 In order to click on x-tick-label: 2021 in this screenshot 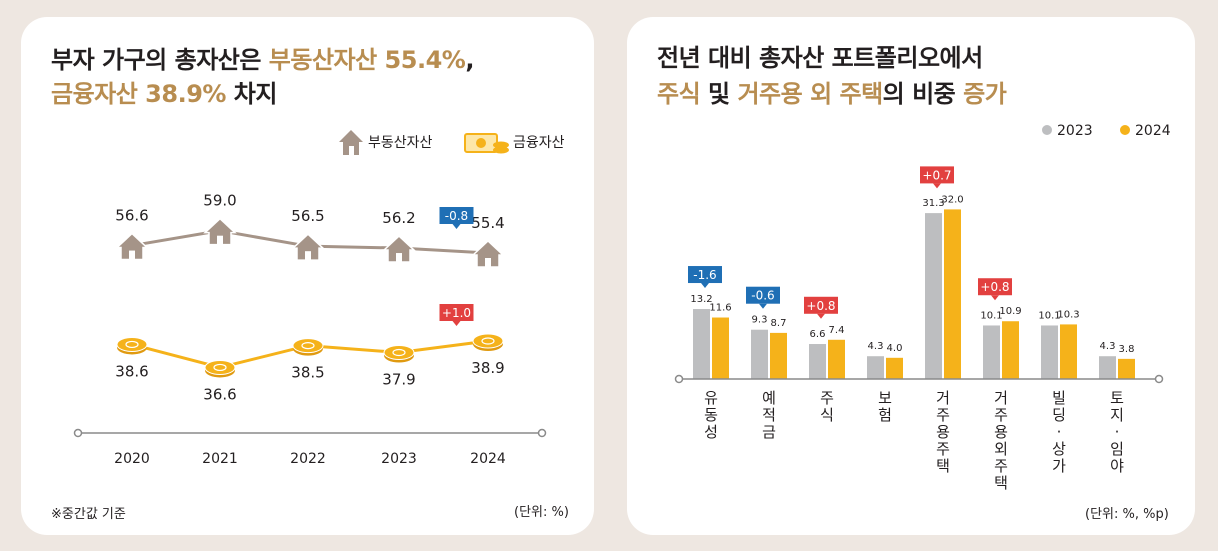, I will do `click(220, 459)`.